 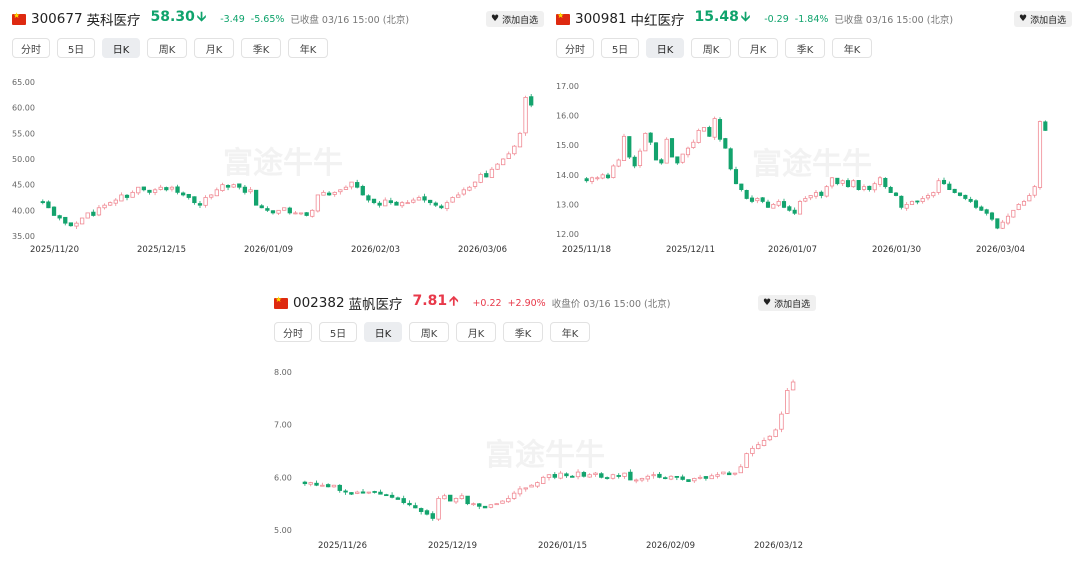 What do you see at coordinates (23, 108) in the screenshot?
I see `y-tick-label: 60.00` at bounding box center [23, 108].